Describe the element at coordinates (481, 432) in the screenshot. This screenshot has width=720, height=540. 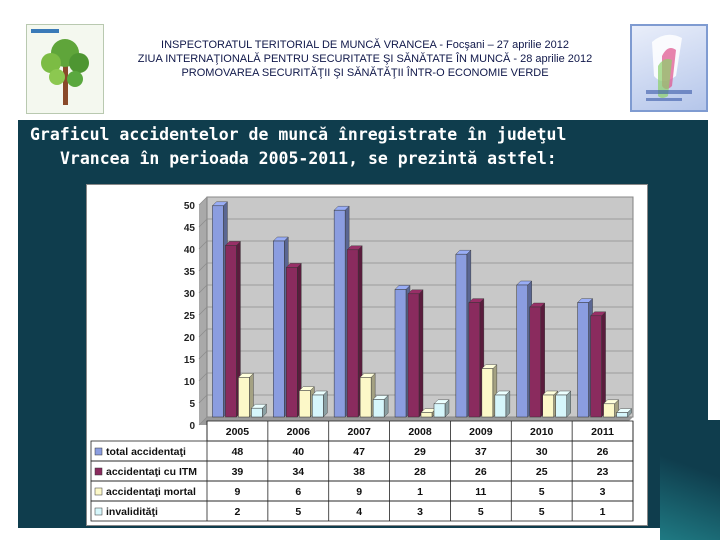
I see `x-tick-label: 2009` at that location.